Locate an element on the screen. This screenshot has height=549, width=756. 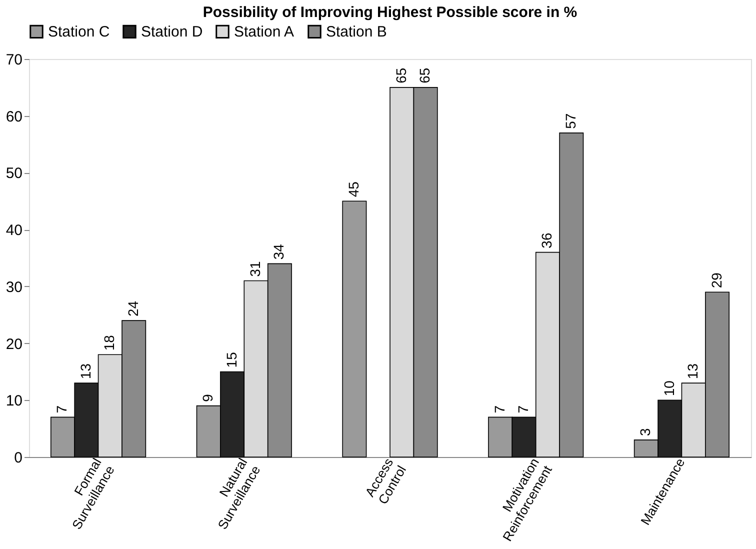
data-label: 45 is located at coordinates (353, 189).